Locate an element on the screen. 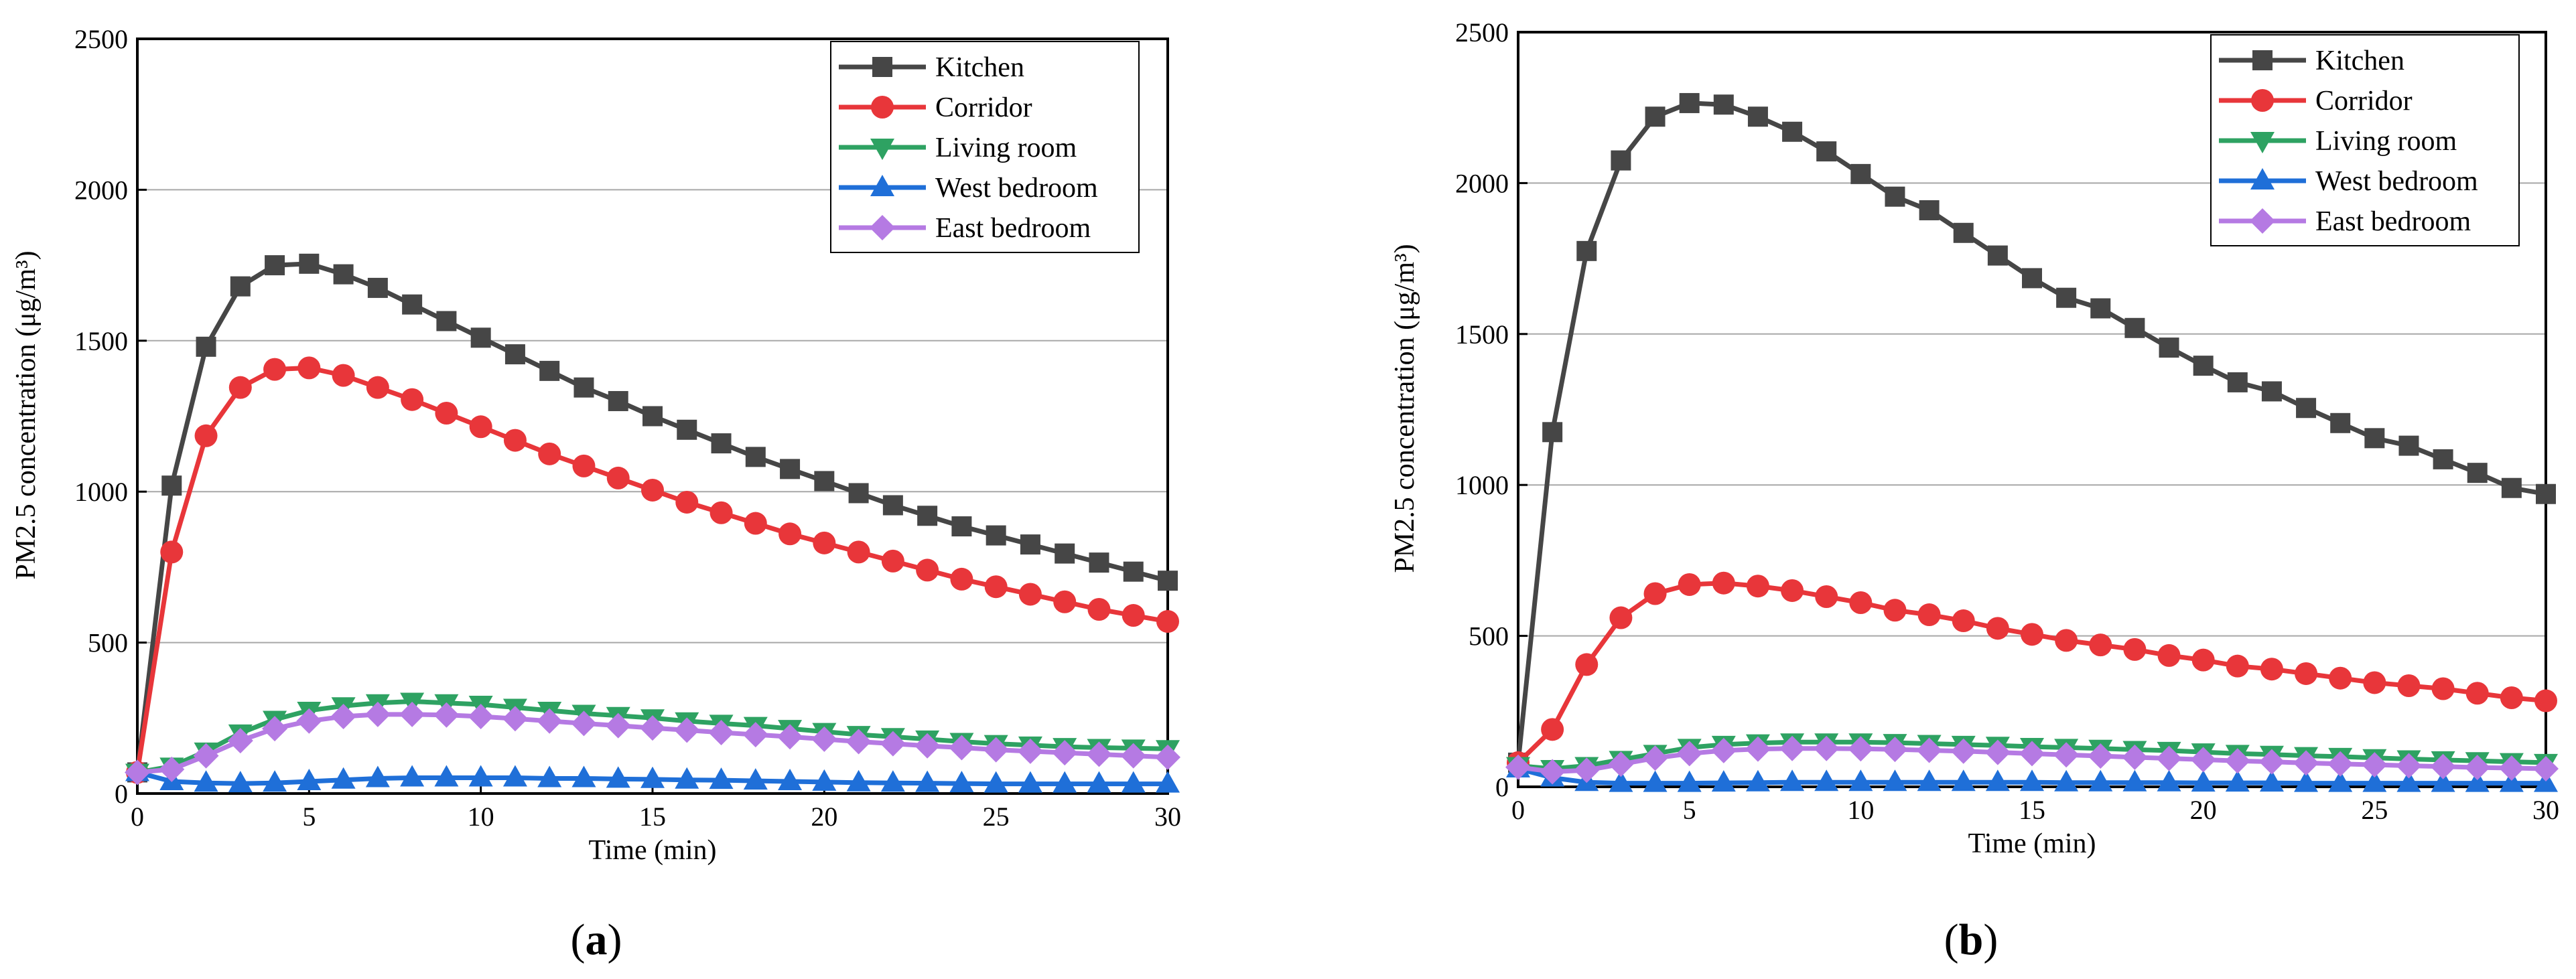 The width and height of the screenshot is (2576, 979). series-line-corridor is located at coordinates (2031, 673).